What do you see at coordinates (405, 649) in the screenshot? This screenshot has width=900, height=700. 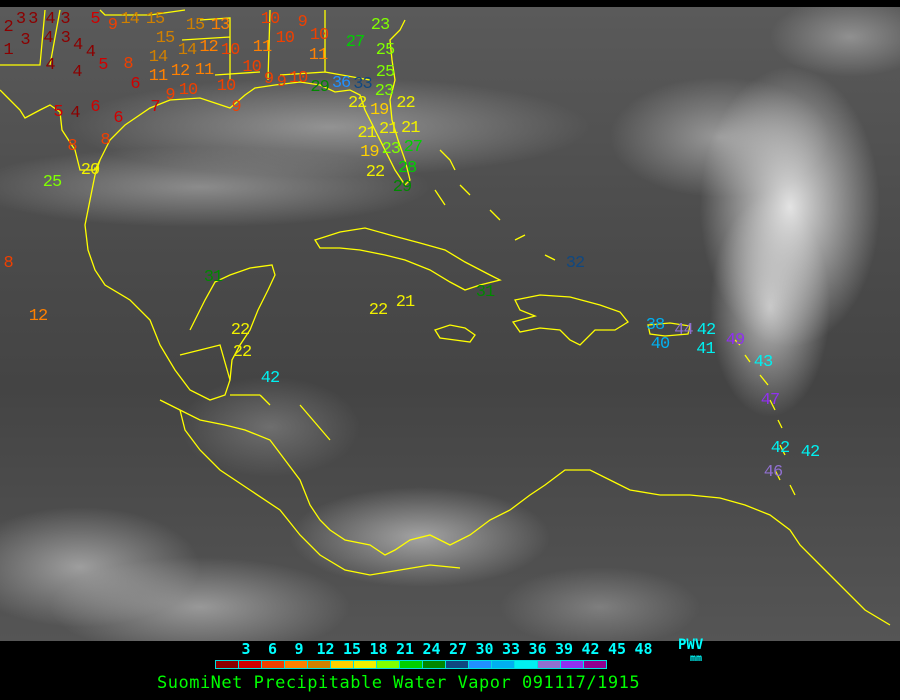 I see `legend-tick: 21` at bounding box center [405, 649].